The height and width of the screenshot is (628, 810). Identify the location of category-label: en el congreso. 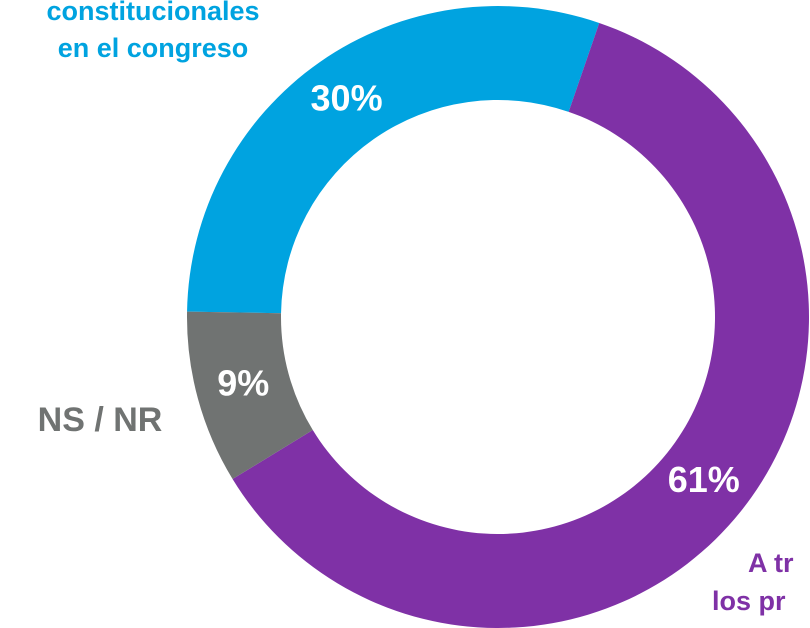
(153, 48).